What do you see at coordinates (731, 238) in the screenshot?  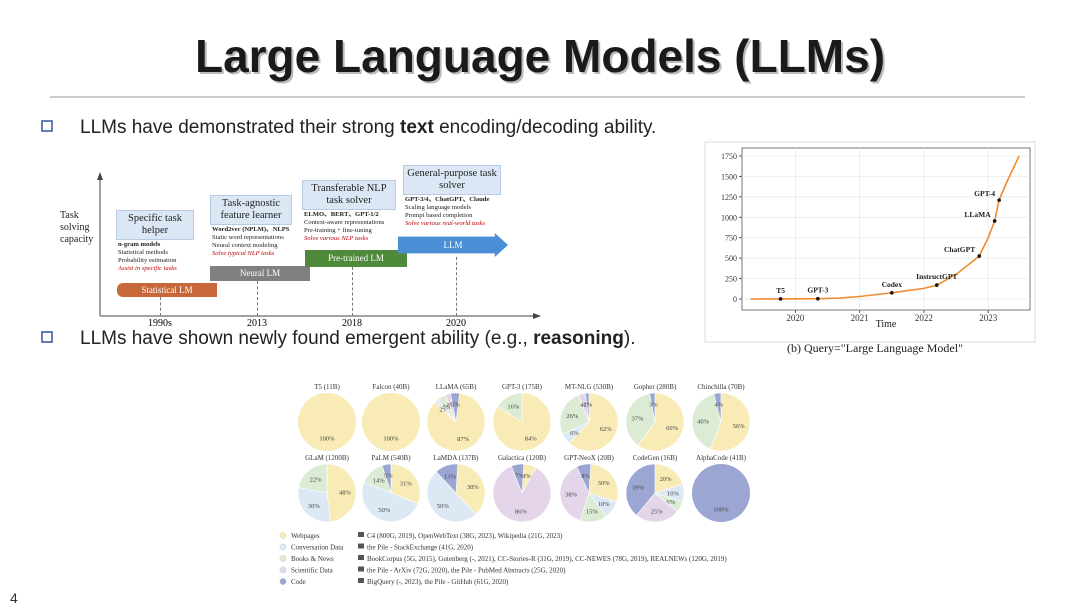 I see `y-tick-label: 750` at bounding box center [731, 238].